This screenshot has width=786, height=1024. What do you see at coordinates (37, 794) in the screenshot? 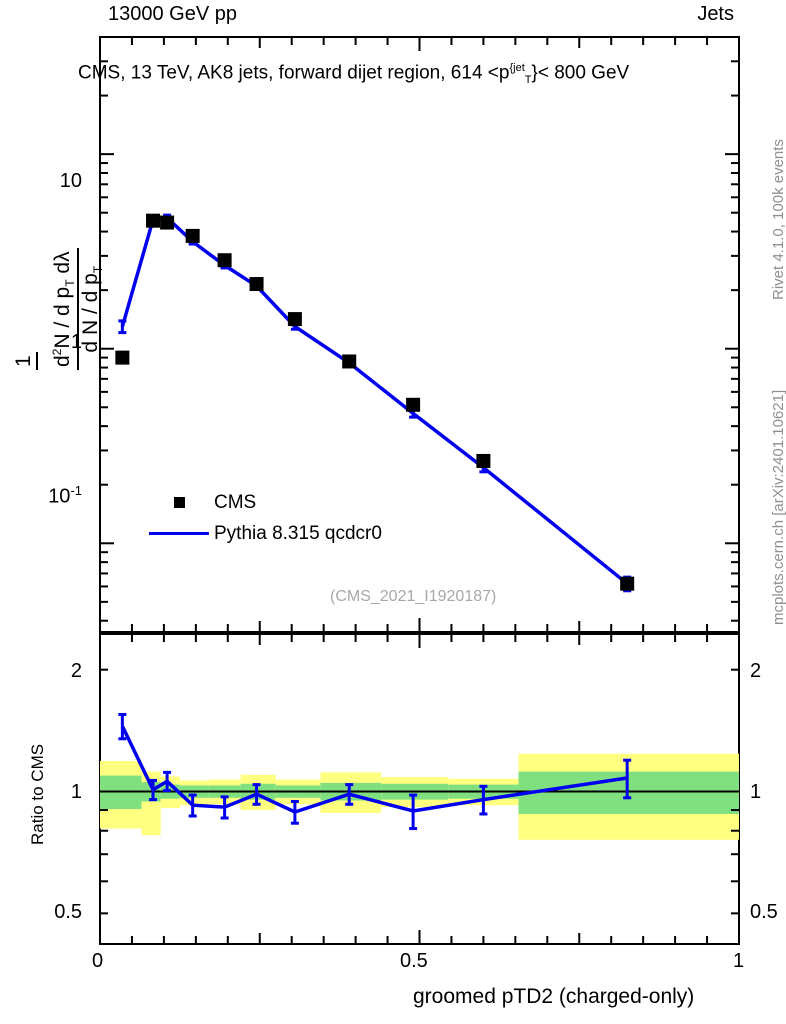
I see `ratio-y-axis-label: Ratio to CMS` at bounding box center [37, 794].